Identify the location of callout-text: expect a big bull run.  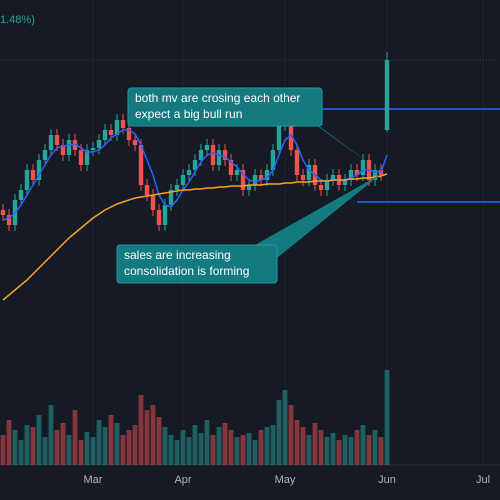
(188, 114).